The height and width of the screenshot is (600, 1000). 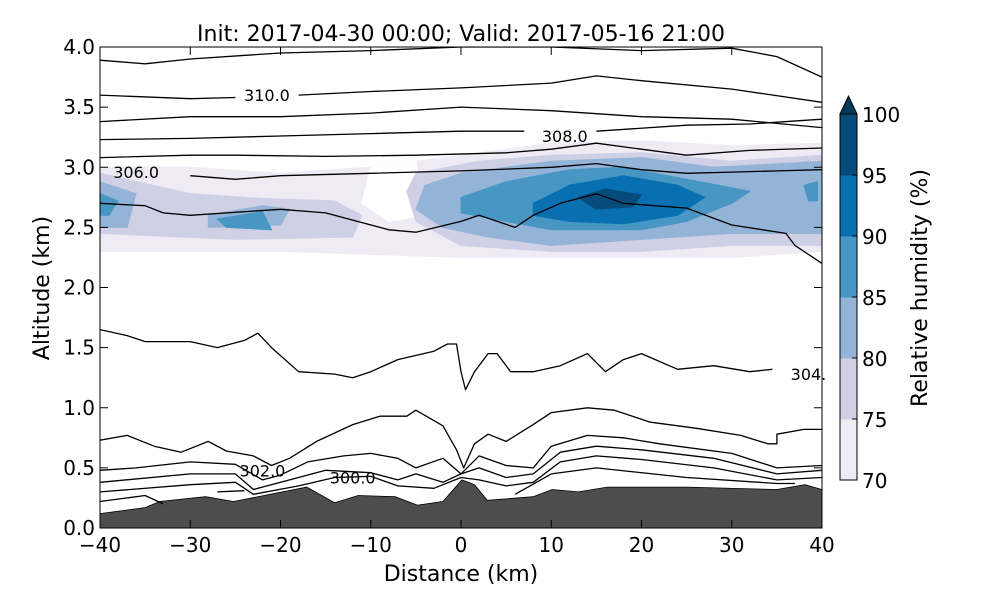 I want to click on terrain-layer, so click(x=461, y=503).